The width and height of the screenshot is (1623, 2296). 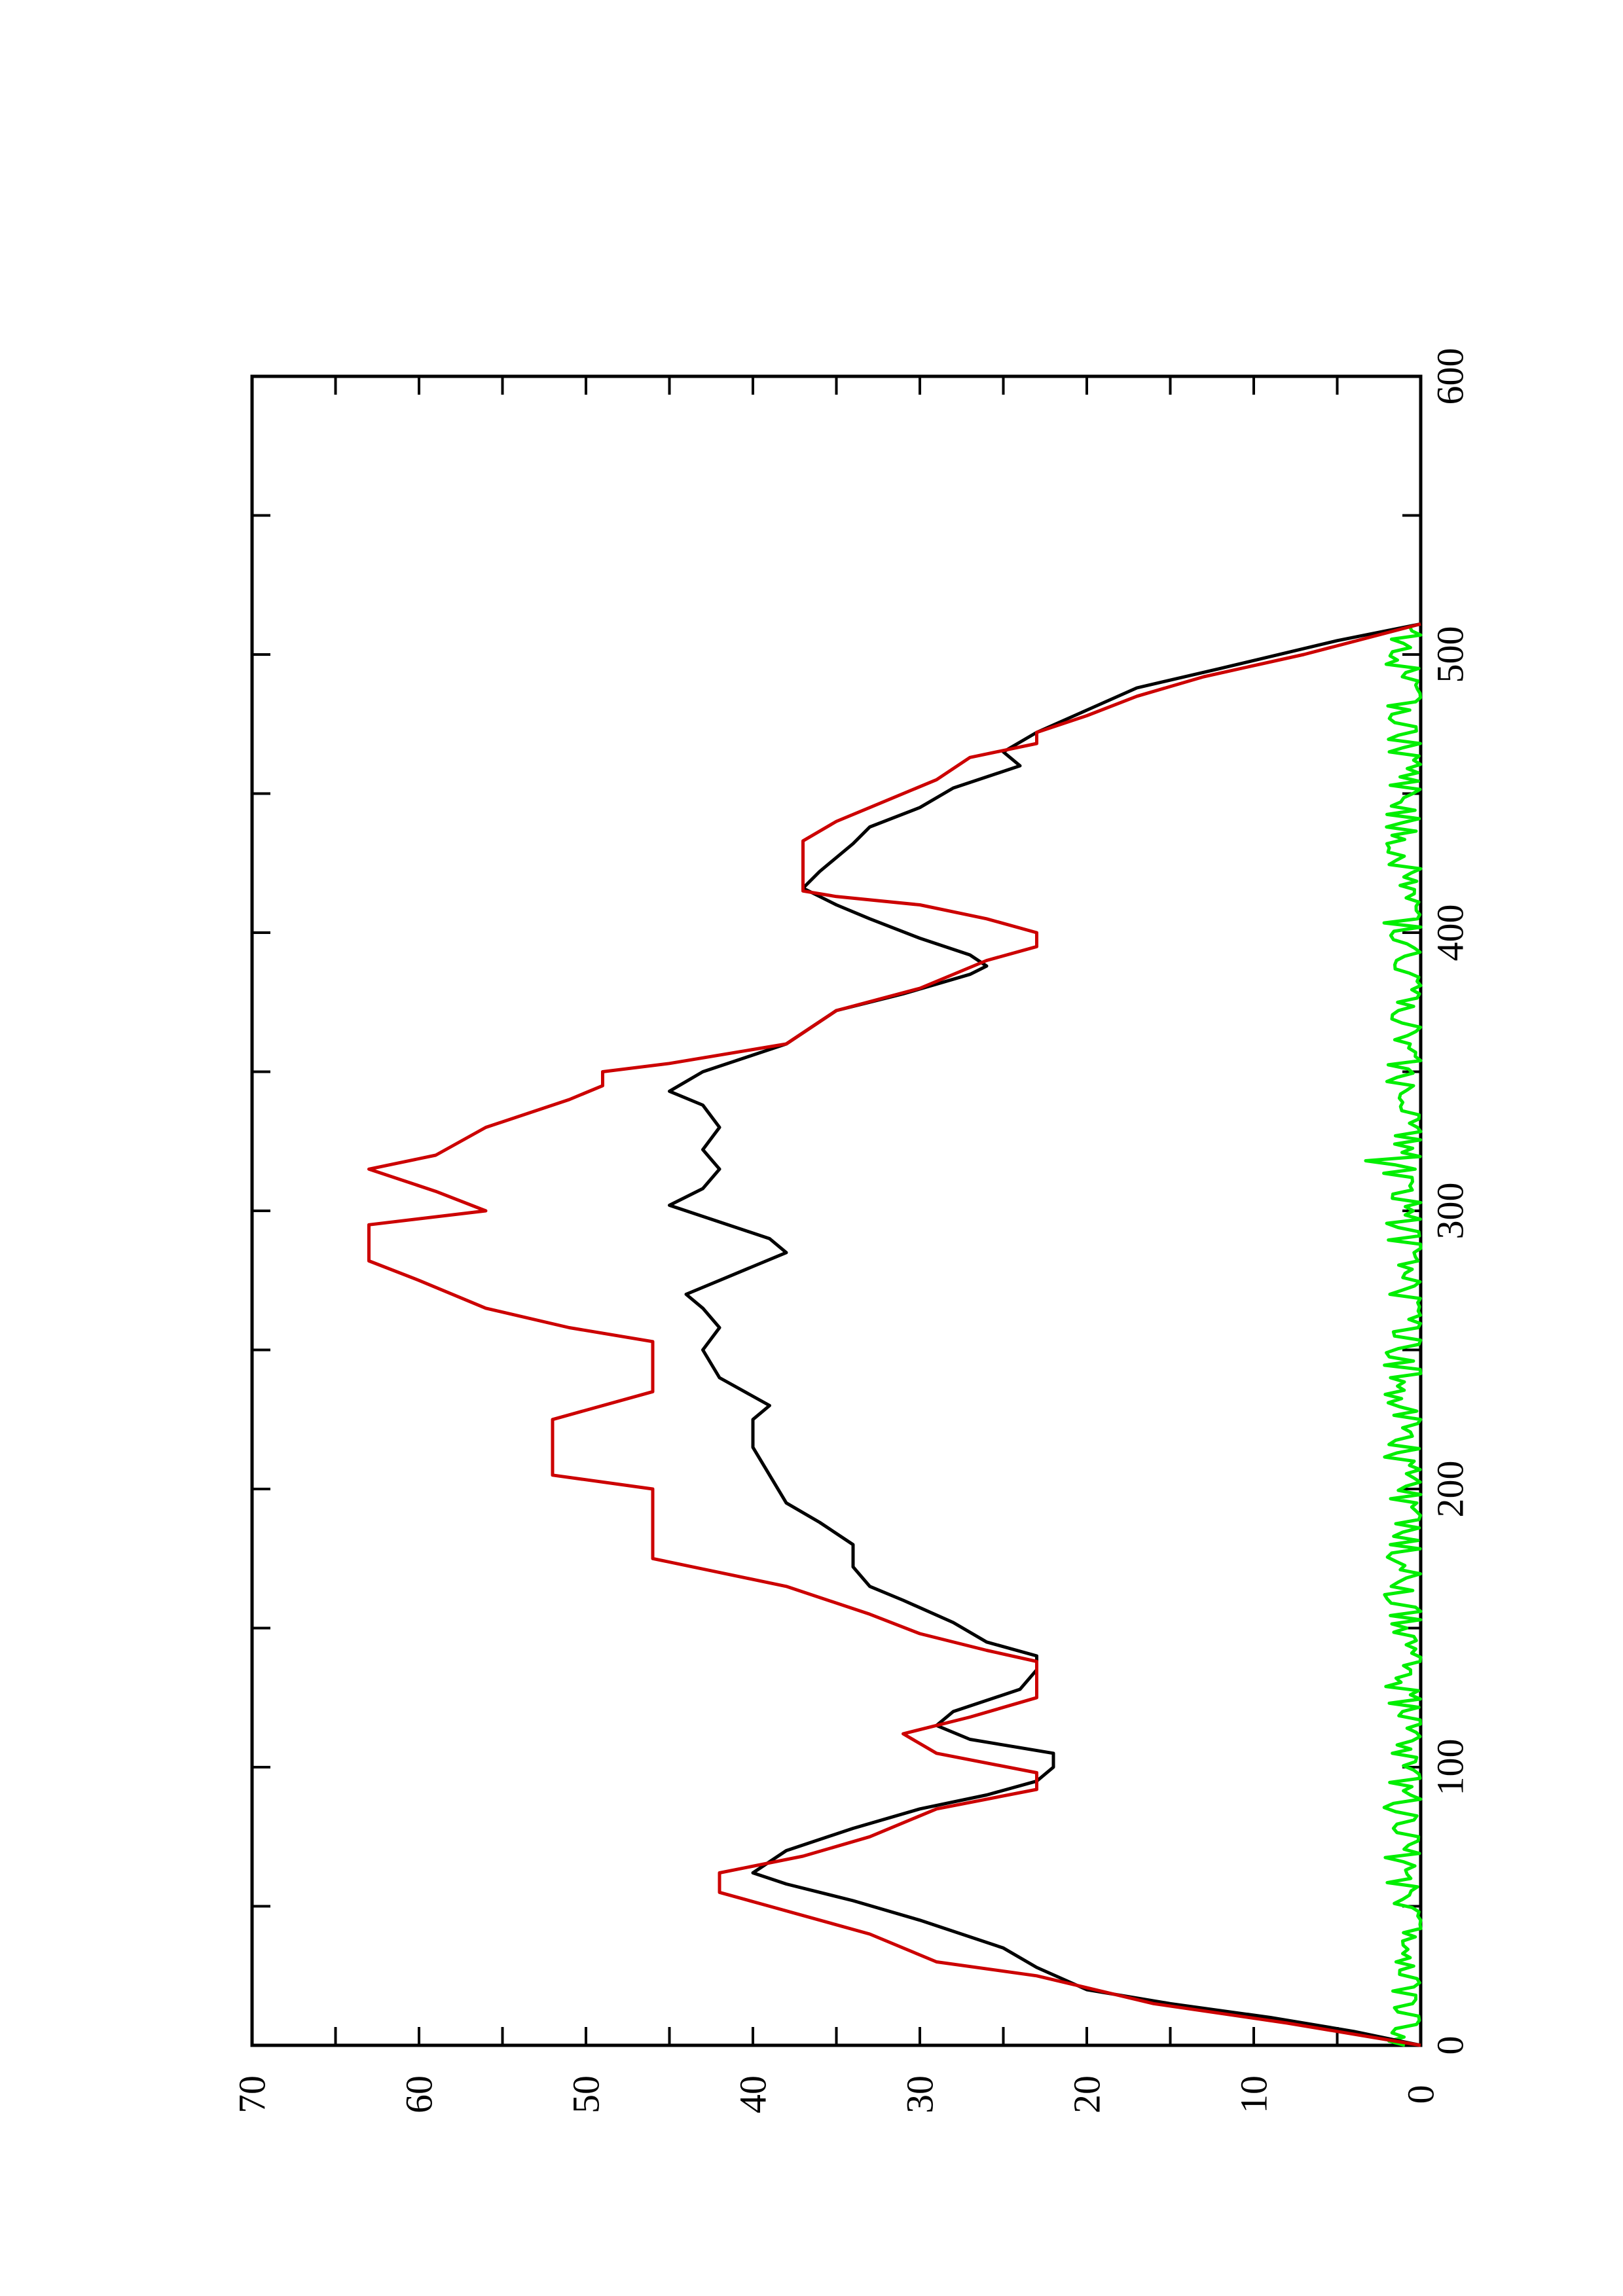 I want to click on x-tick-label: 500, so click(x=1450, y=654).